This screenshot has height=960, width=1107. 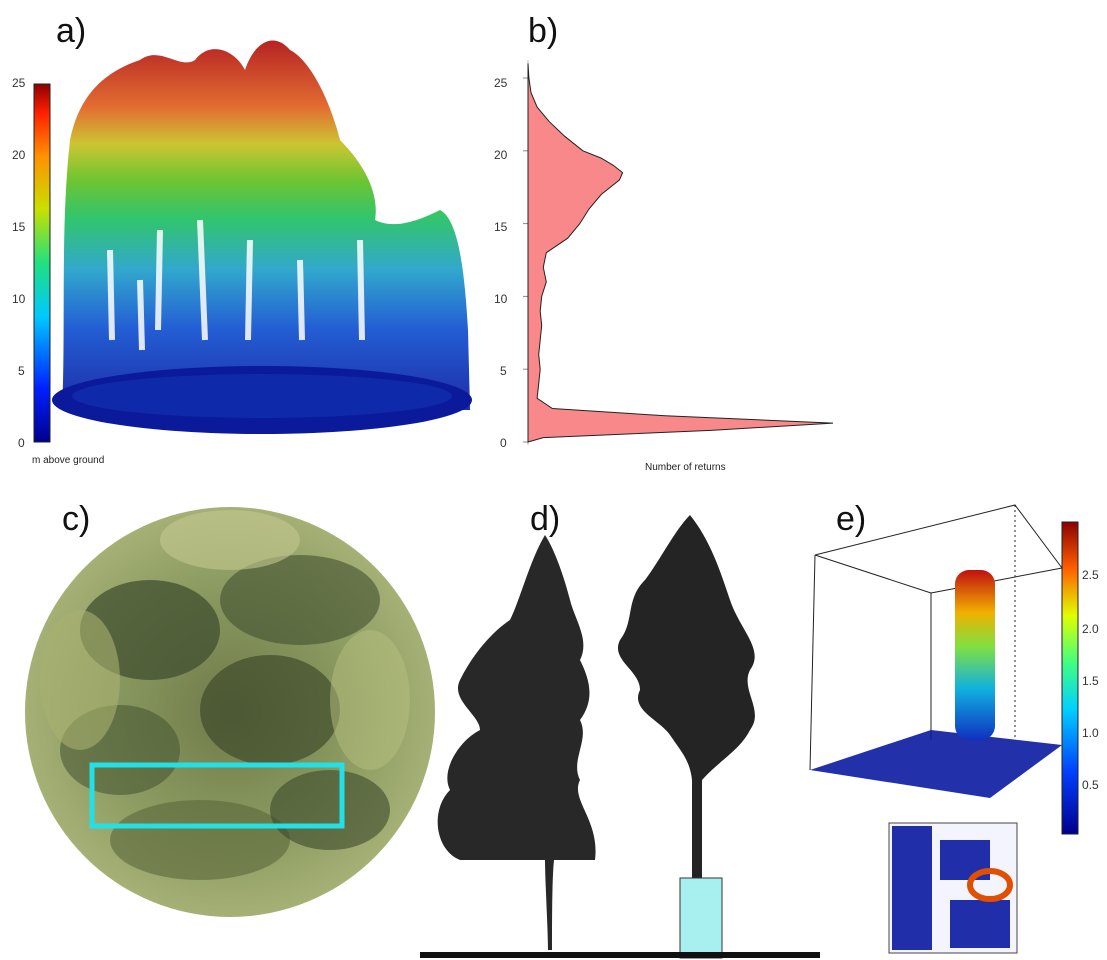 I want to click on b-tick-5: 5, so click(x=503, y=371).